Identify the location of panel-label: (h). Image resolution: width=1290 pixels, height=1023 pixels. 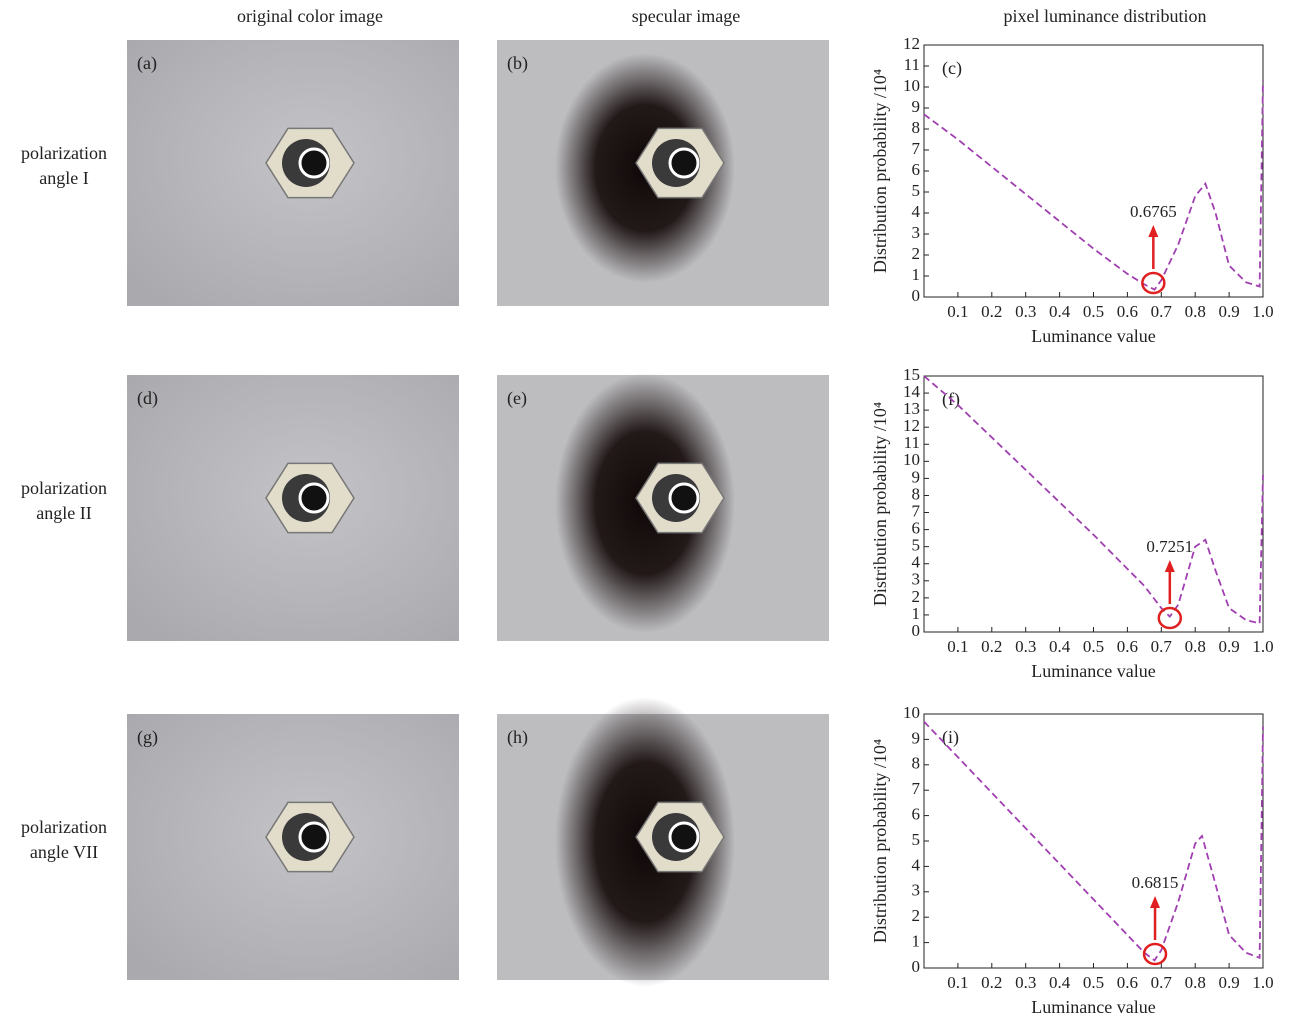
(517, 737).